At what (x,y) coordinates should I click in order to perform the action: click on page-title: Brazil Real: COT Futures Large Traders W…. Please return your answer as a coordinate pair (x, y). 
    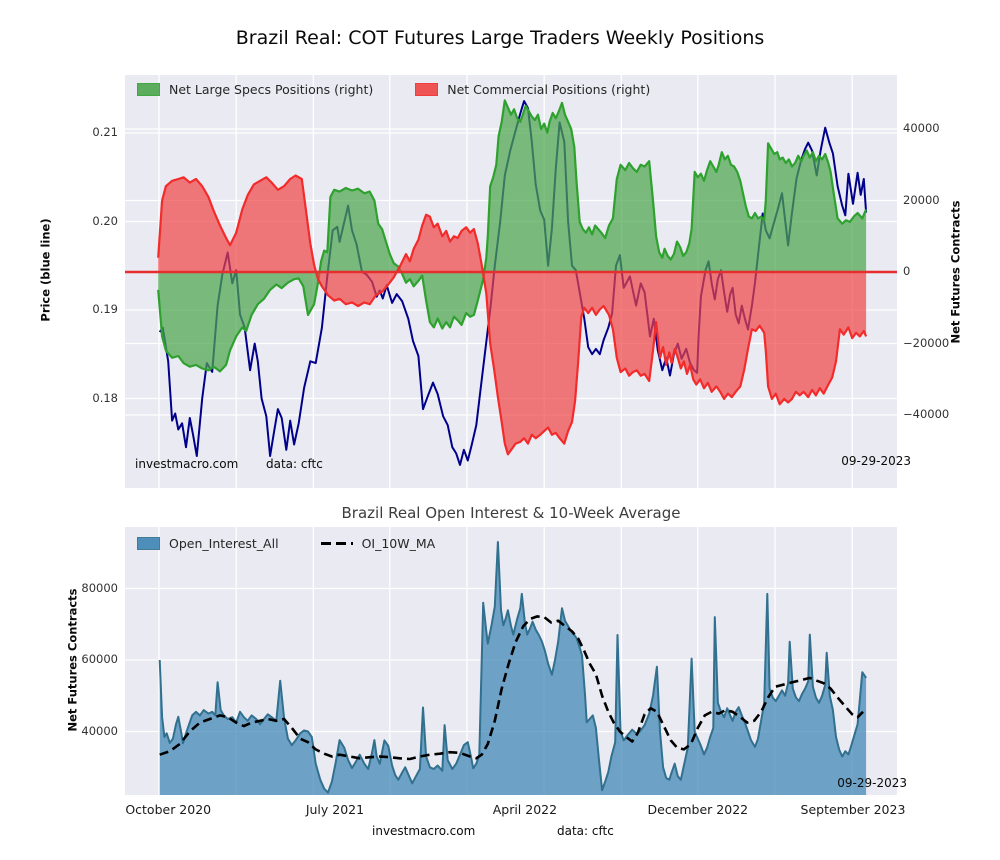
    Looking at the image, I should click on (500, 38).